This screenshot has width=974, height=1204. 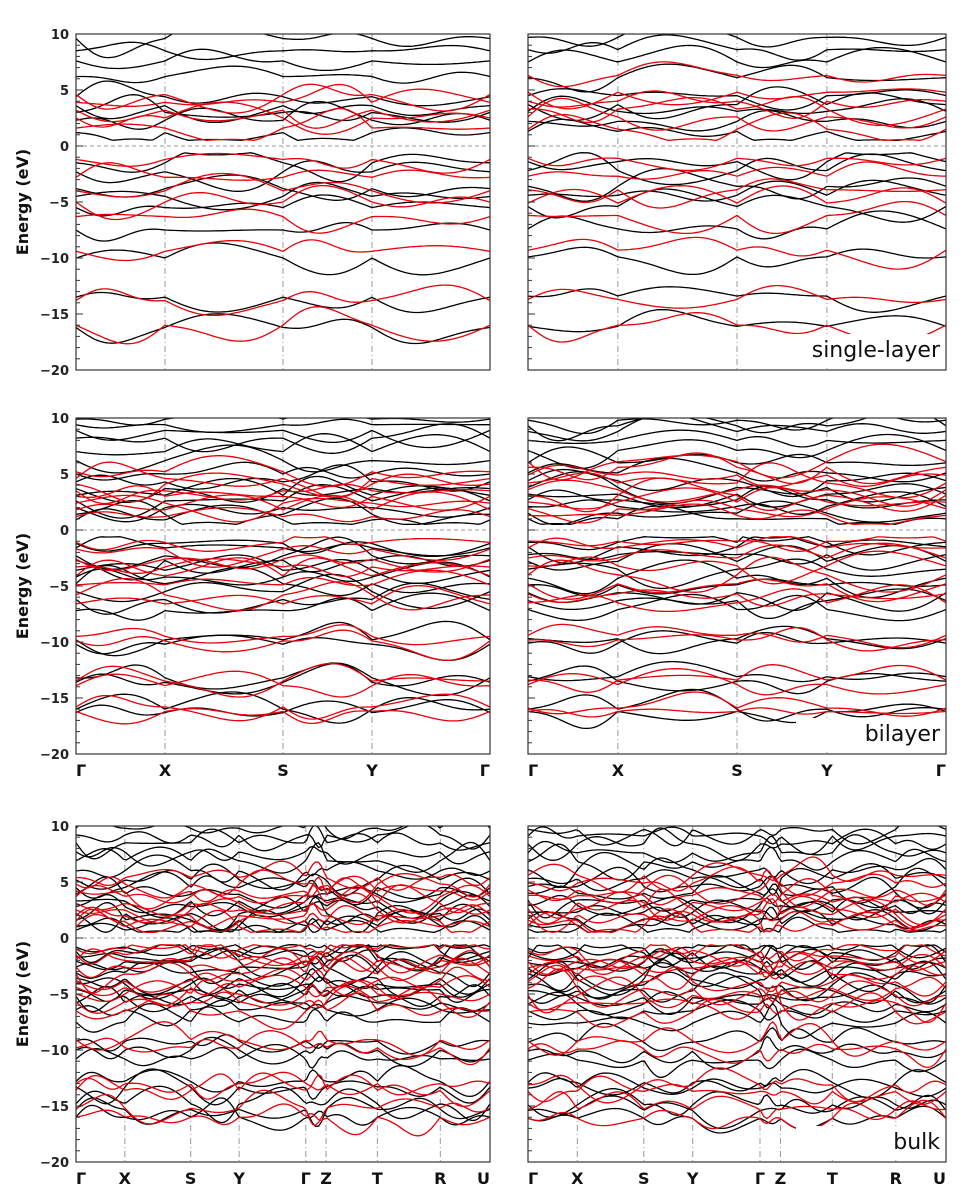 What do you see at coordinates (64, 531) in the screenshot?
I see `y-tick-label: 0` at bounding box center [64, 531].